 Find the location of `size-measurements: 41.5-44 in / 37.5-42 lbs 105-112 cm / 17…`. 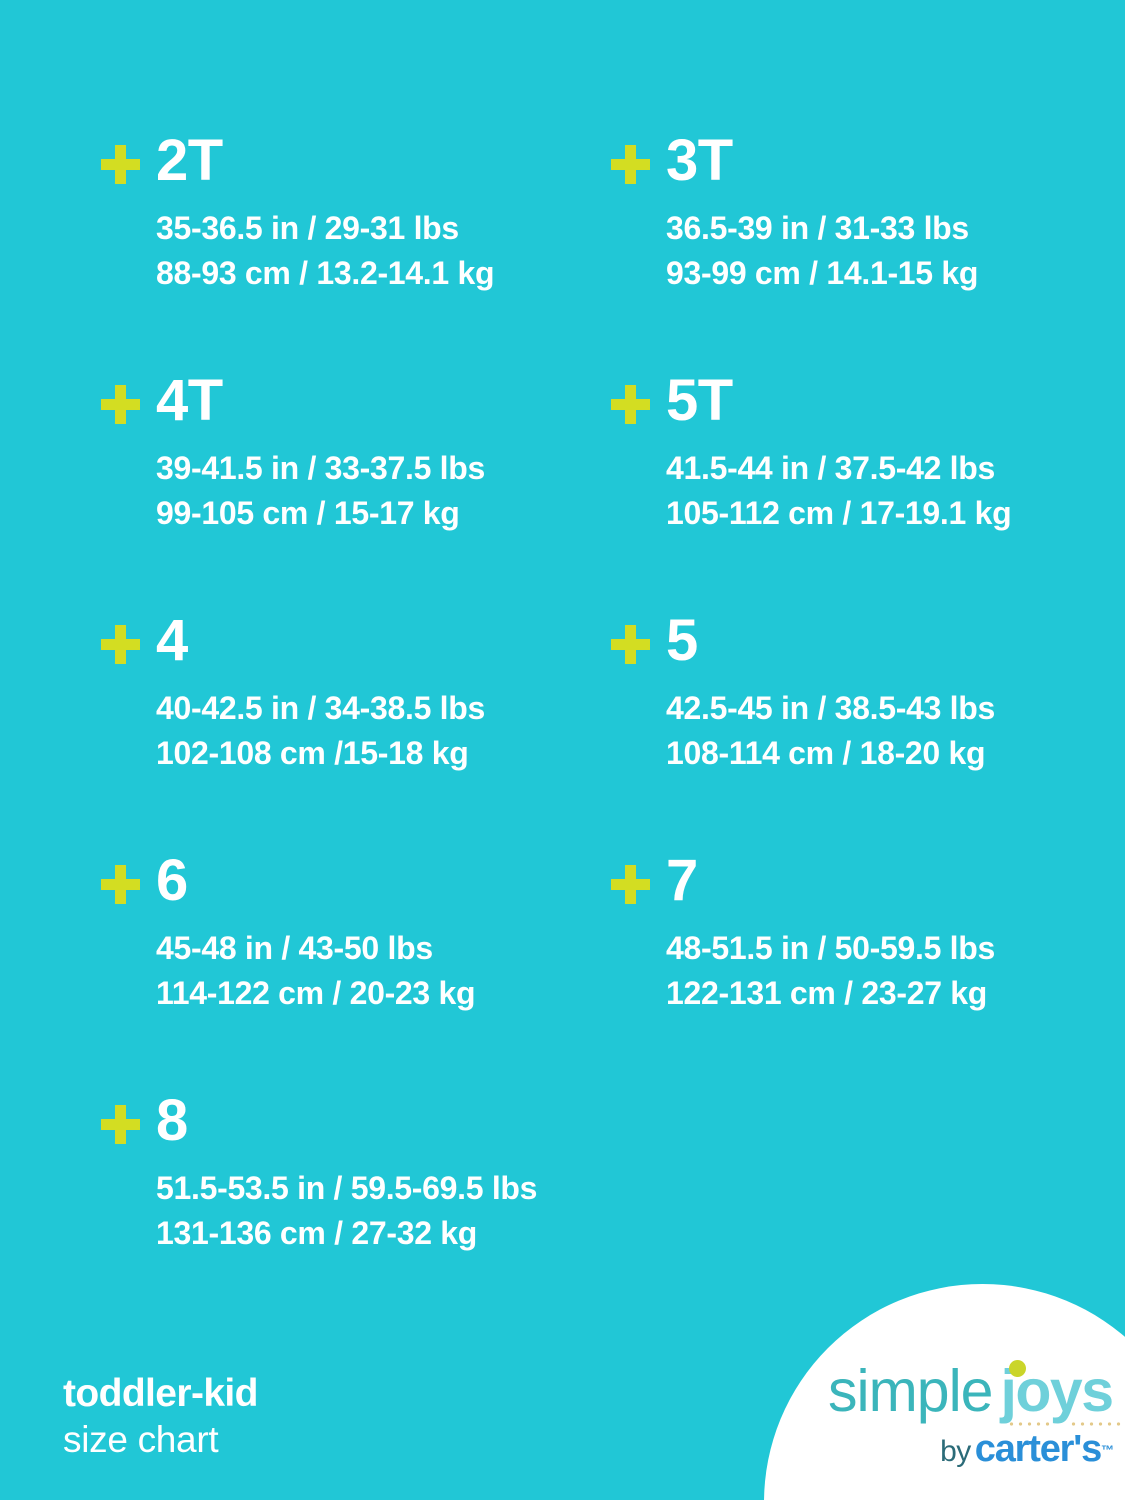

size-measurements: 41.5-44 in / 37.5-42 lbs 105-112 cm / 17… is located at coordinates (895, 491).